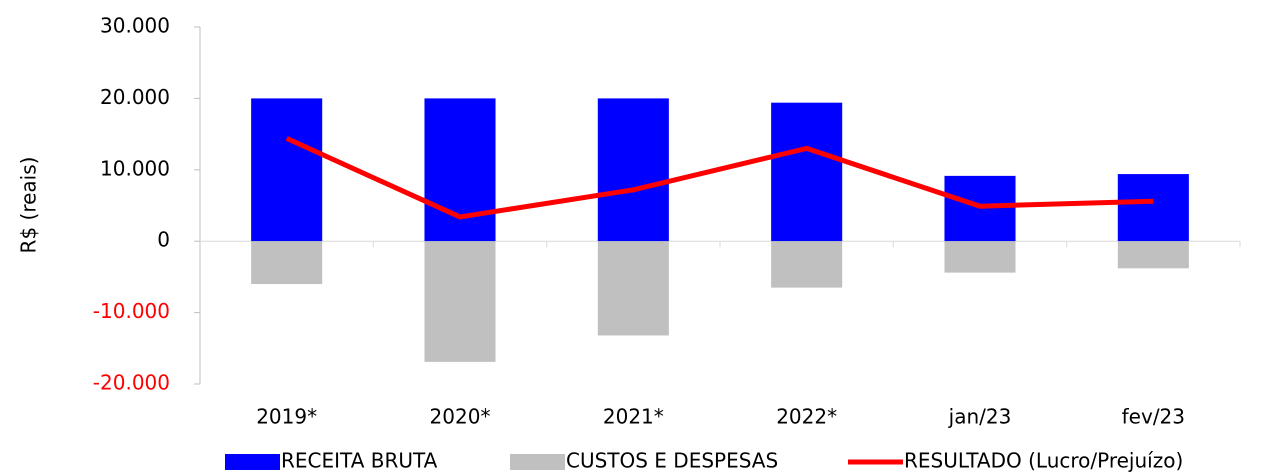 The image size is (1263, 474). I want to click on y-tick-label: 10.000, so click(135, 168).